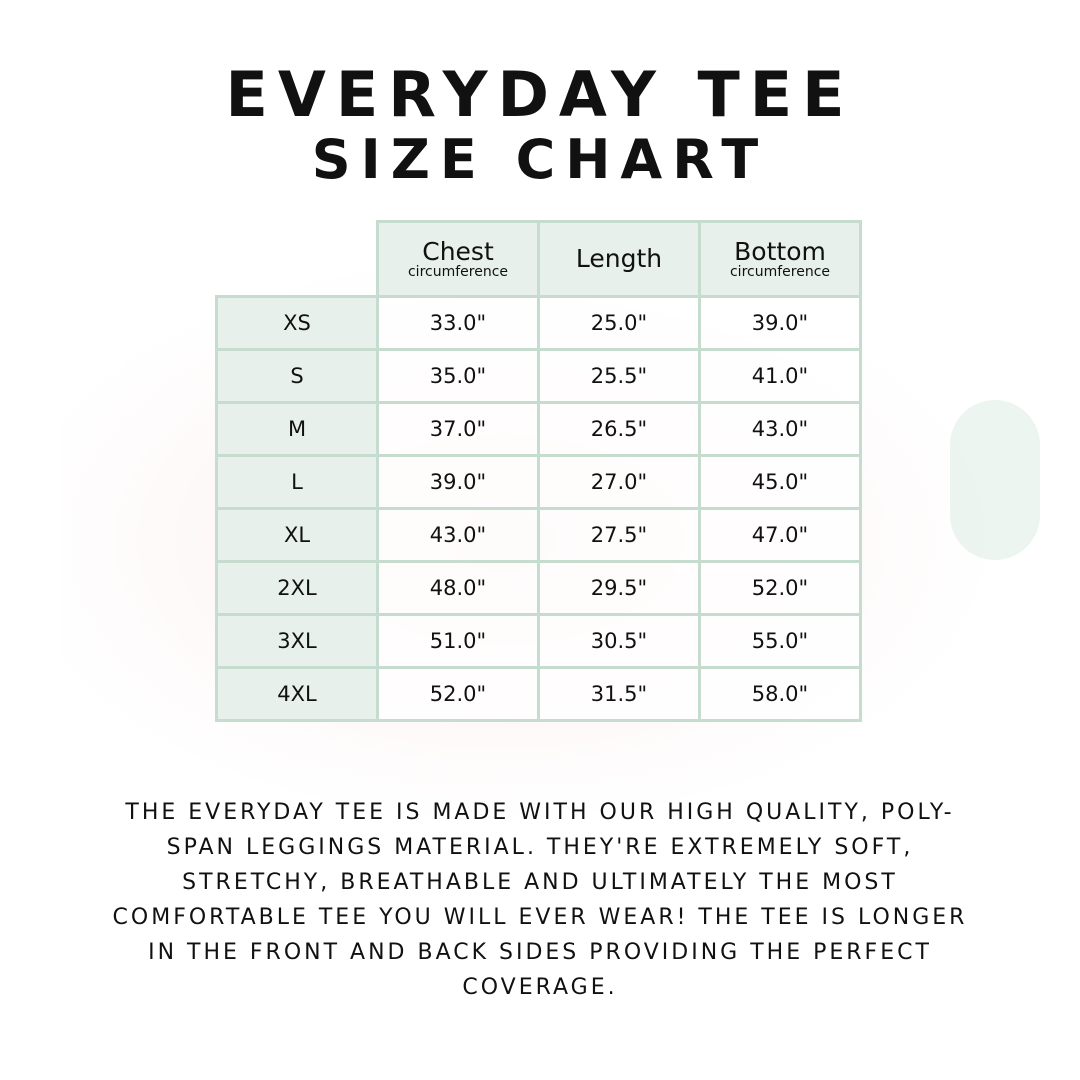  Describe the element at coordinates (297, 323) in the screenshot. I see `size-label: XS` at that location.